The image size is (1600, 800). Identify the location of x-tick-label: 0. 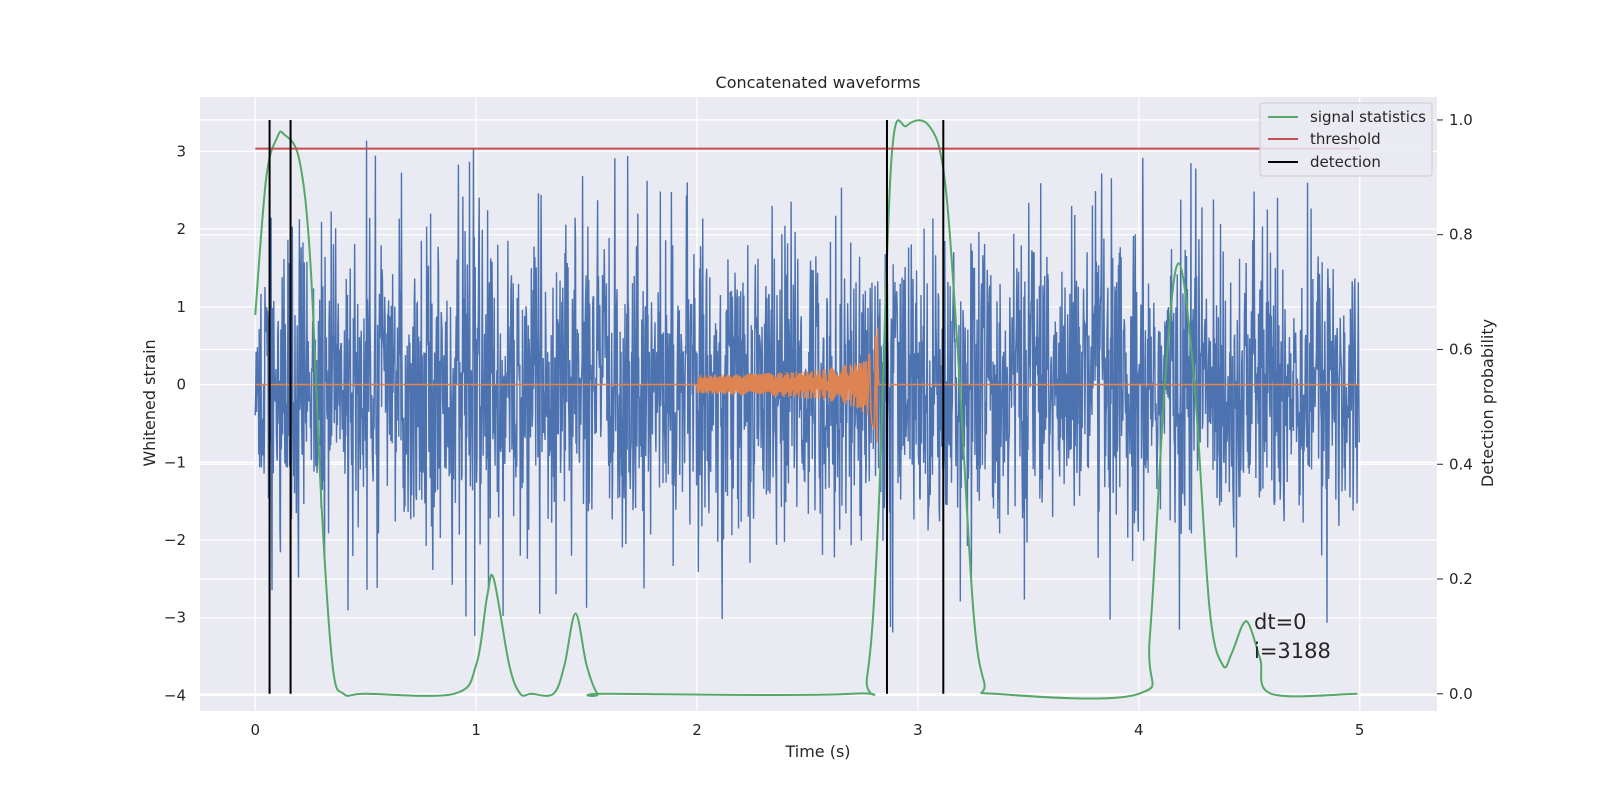
(255, 730).